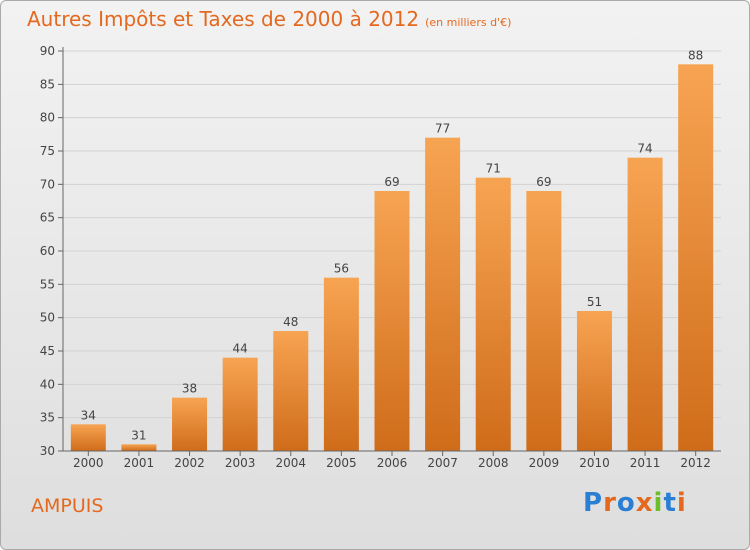 The width and height of the screenshot is (750, 550). I want to click on bar-2007, so click(443, 294).